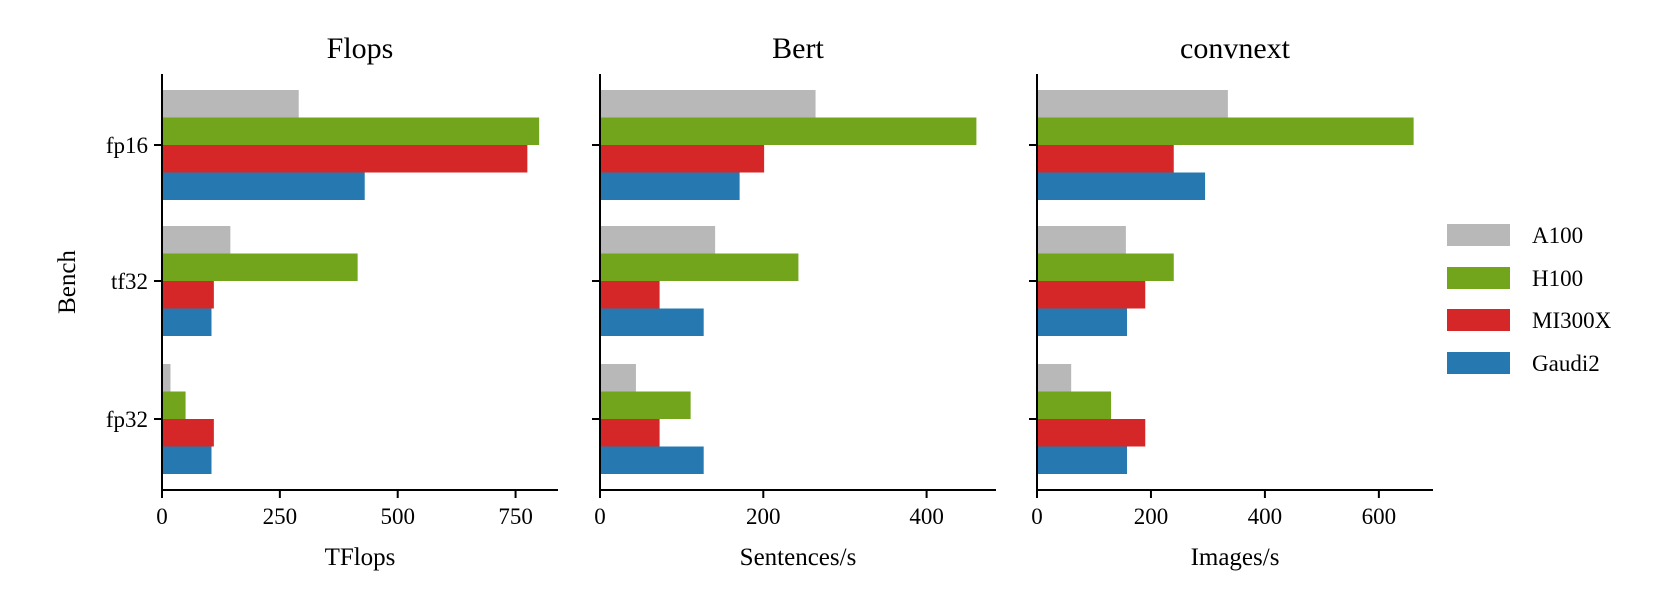  What do you see at coordinates (1478, 278) in the screenshot?
I see `legend-swatch-h100` at bounding box center [1478, 278].